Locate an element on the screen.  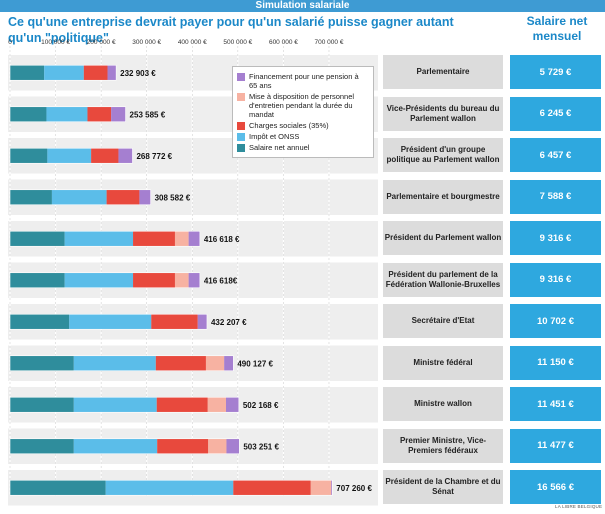
role-label: Président du Parlement wallon is located at coordinates (443, 238).